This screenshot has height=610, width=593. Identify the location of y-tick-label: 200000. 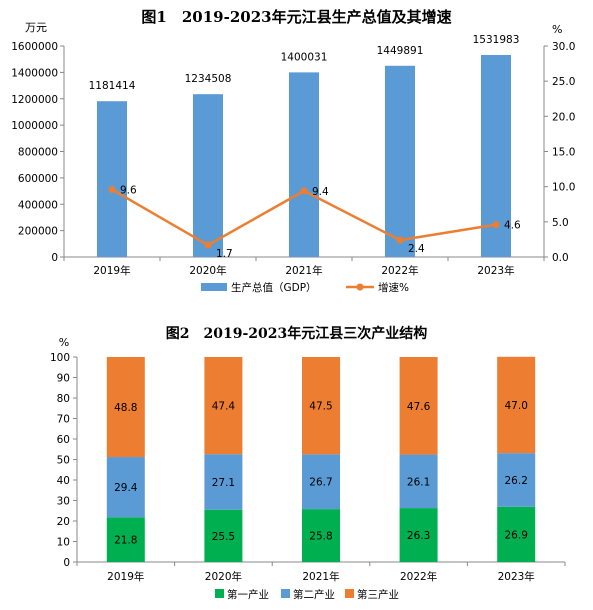
(38, 232).